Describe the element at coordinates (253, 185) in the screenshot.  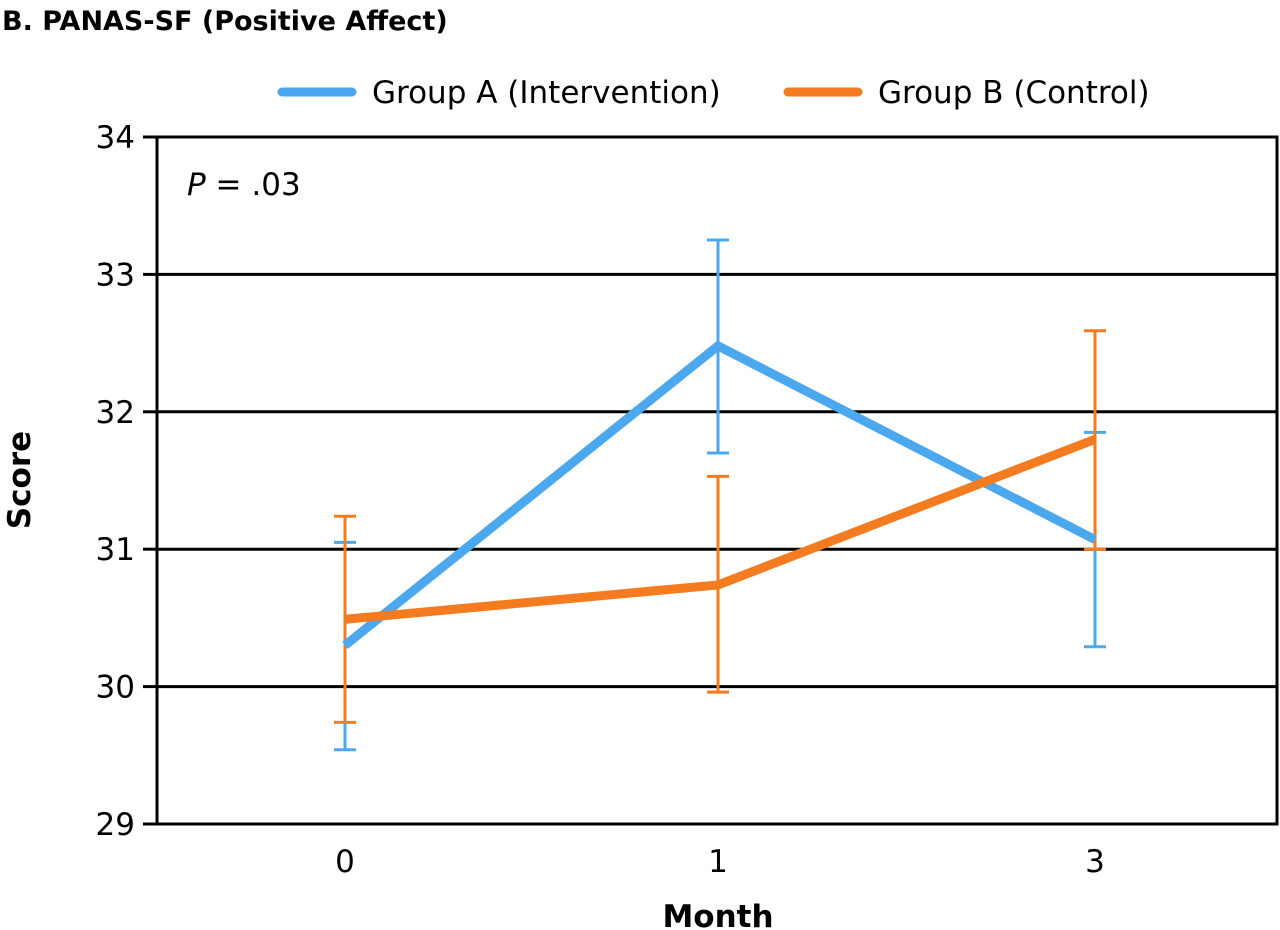
I see `p-value-text: = .03` at that location.